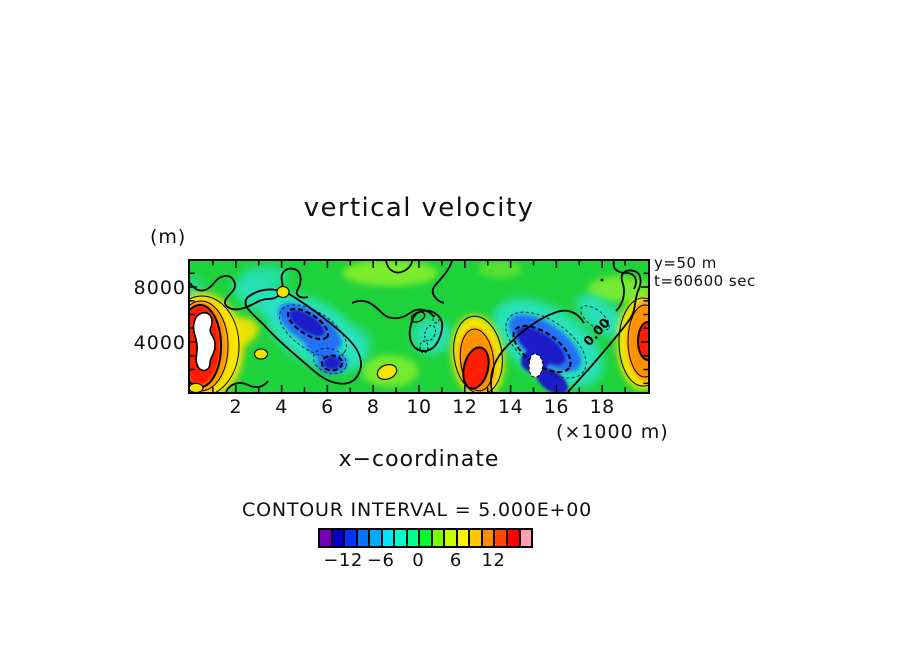  What do you see at coordinates (373, 407) in the screenshot?
I see `x-tick-label: 8` at bounding box center [373, 407].